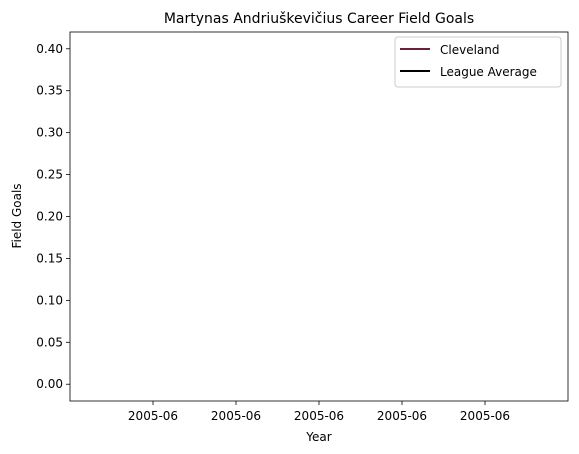 Image resolution: width=579 pixels, height=454 pixels. I want to click on legend-label-league-average: League Average, so click(488, 72).